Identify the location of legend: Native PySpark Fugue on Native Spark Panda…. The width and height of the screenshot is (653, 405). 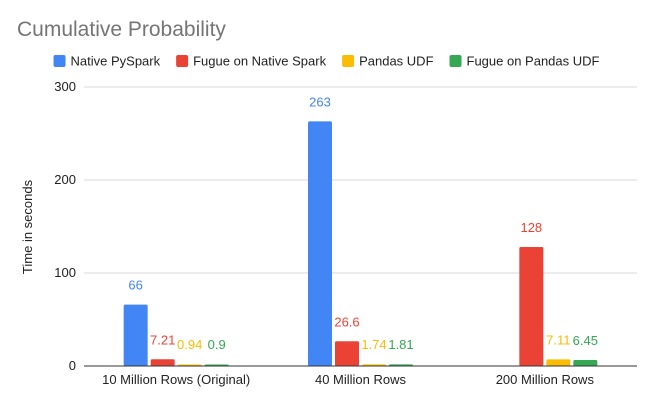
(326, 61).